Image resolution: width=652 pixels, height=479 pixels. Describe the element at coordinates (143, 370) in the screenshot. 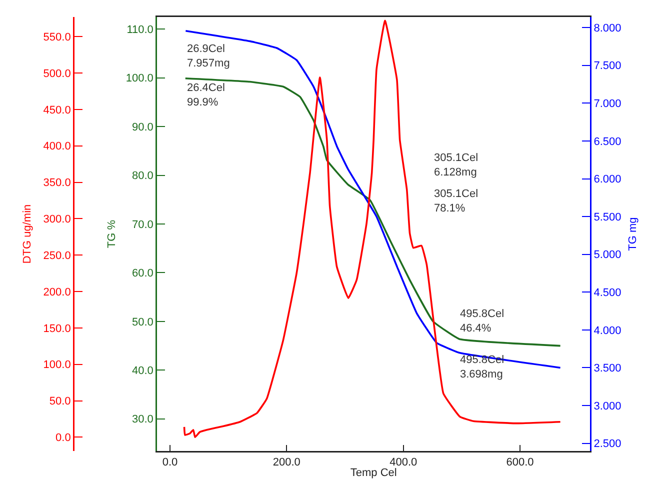

I see `y-tick-label: 40.0` at that location.